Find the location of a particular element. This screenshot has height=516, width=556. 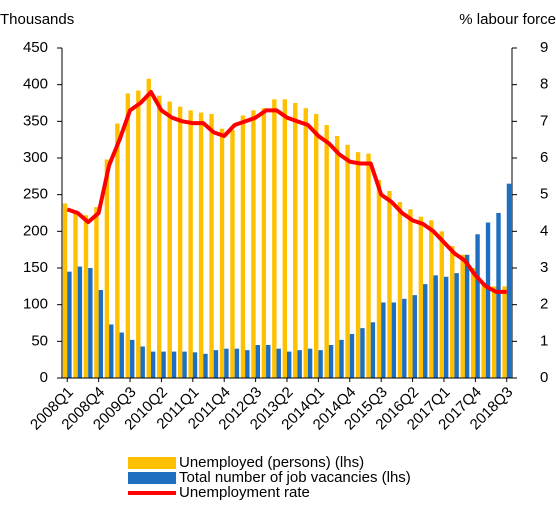

y2-tick-label: 9 is located at coordinates (544, 47).